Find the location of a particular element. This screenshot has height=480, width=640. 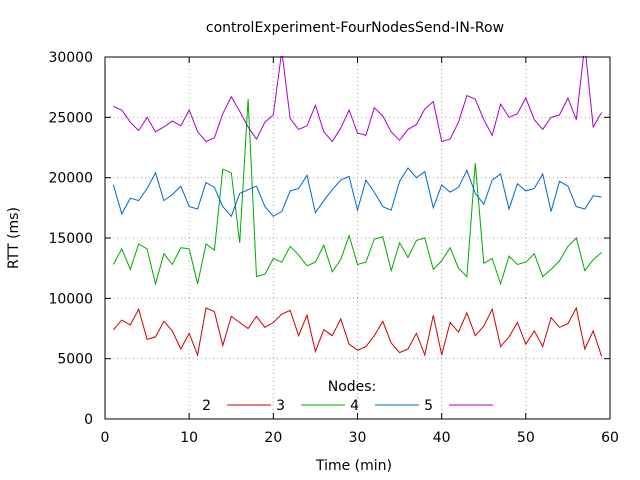

chart-title: controlExperiment-FourNodesSend-IN-Row is located at coordinates (355, 28).